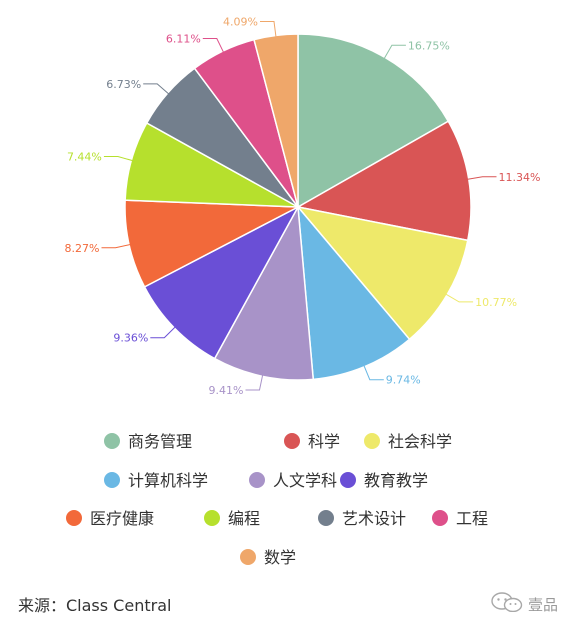  Describe the element at coordinates (520, 177) in the screenshot. I see `slice-label: 11.34%` at that location.